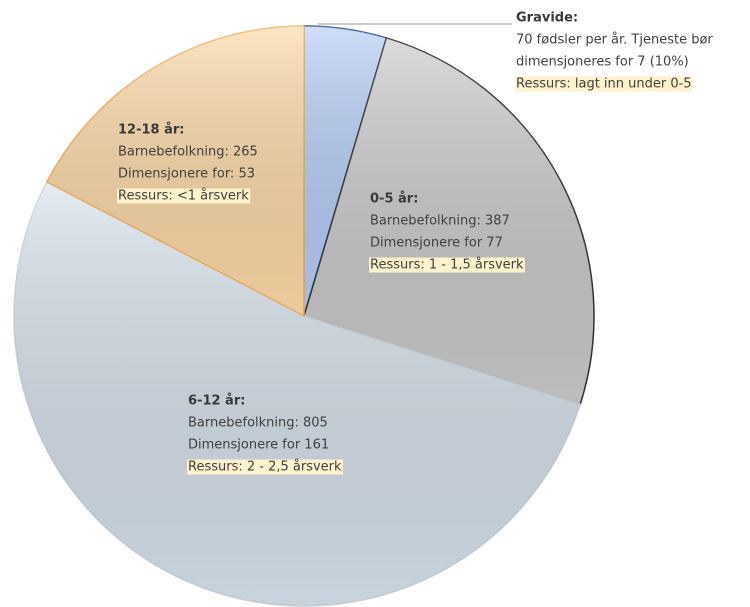 The height and width of the screenshot is (607, 750). What do you see at coordinates (614, 40) in the screenshot?
I see `slice-detail: 70 fødsler per år. Tjeneste bør` at bounding box center [614, 40].